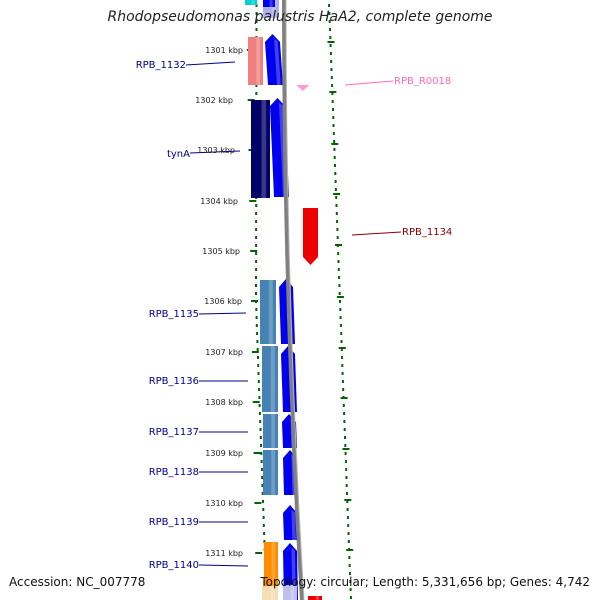 The image size is (600, 600). Describe the element at coordinates (161, 65) in the screenshot. I see `gene-label-rpb-1132: RPB_1132` at that location.